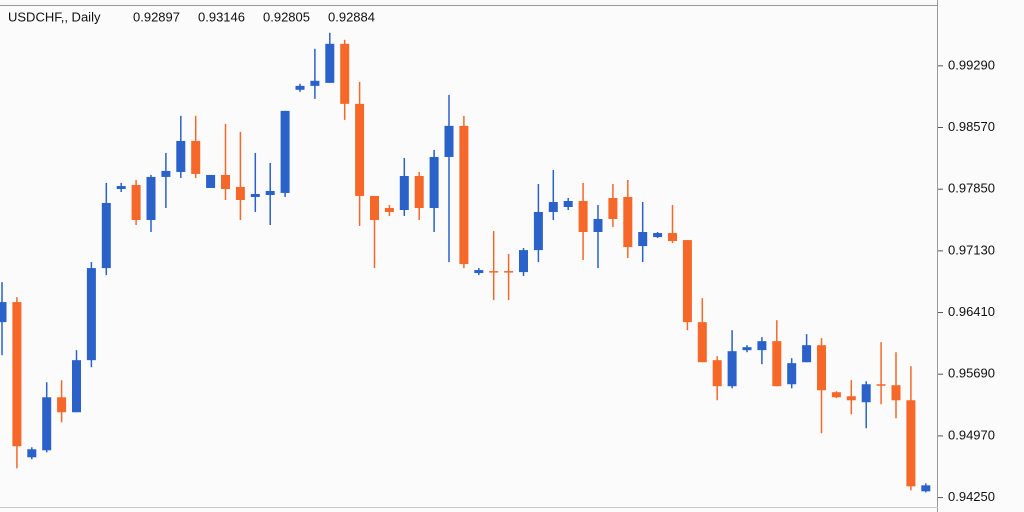 This screenshot has width=1024, height=512. I want to click on y-tick-label: 0.97850, so click(971, 188).